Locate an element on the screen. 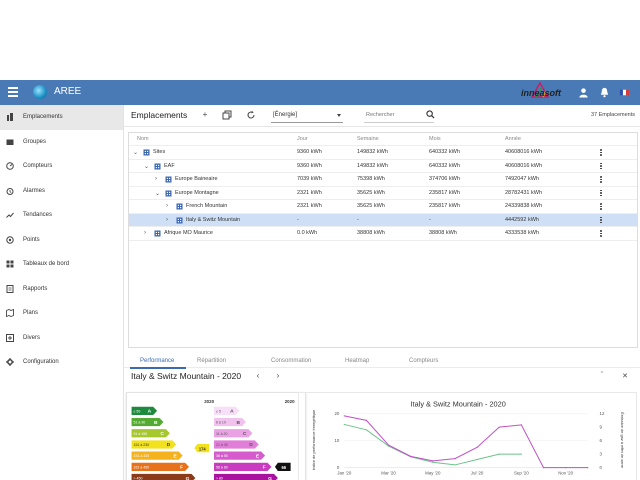 The height and width of the screenshot is (480, 640). tree-row-name: EAF is located at coordinates (169, 165).